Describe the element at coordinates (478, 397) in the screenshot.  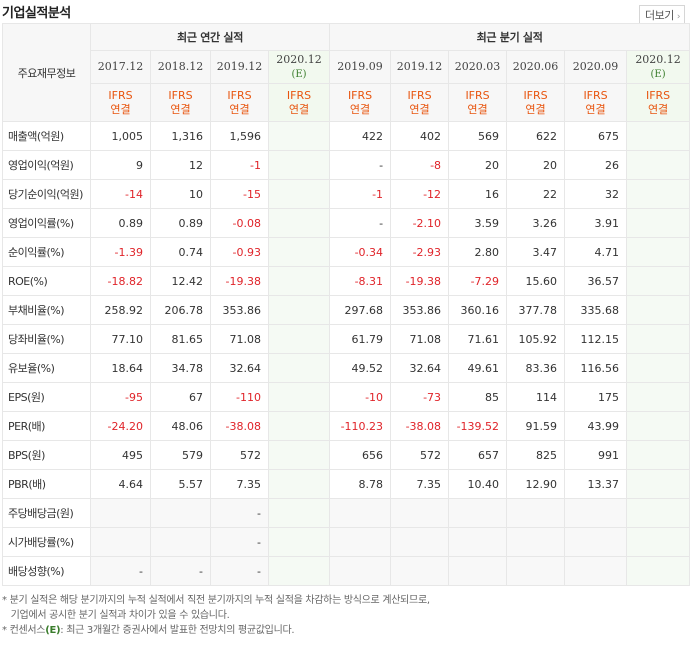
I see `value-cell: 85` at that location.